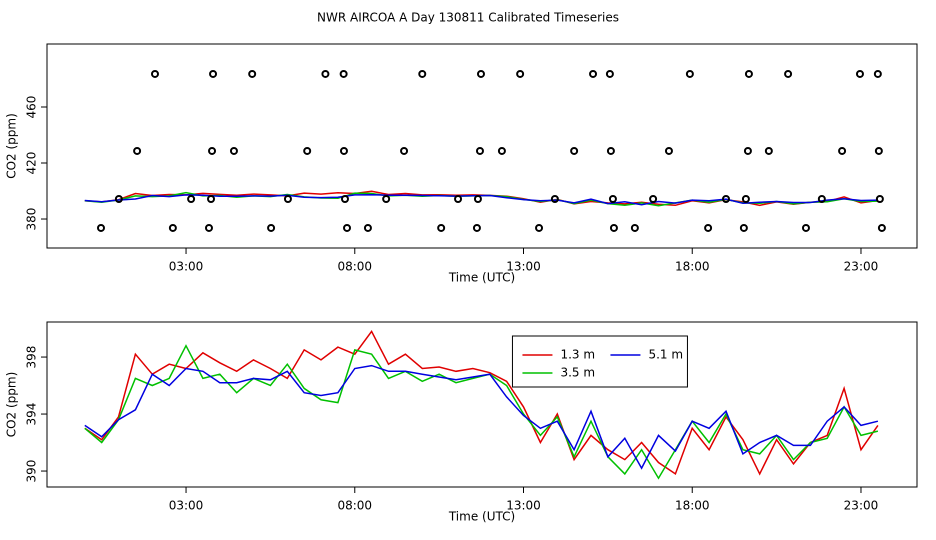 Image resolution: width=936 pixels, height=540 pixels. Describe the element at coordinates (577, 373) in the screenshot. I see `legend-label: 3.5 m` at that location.